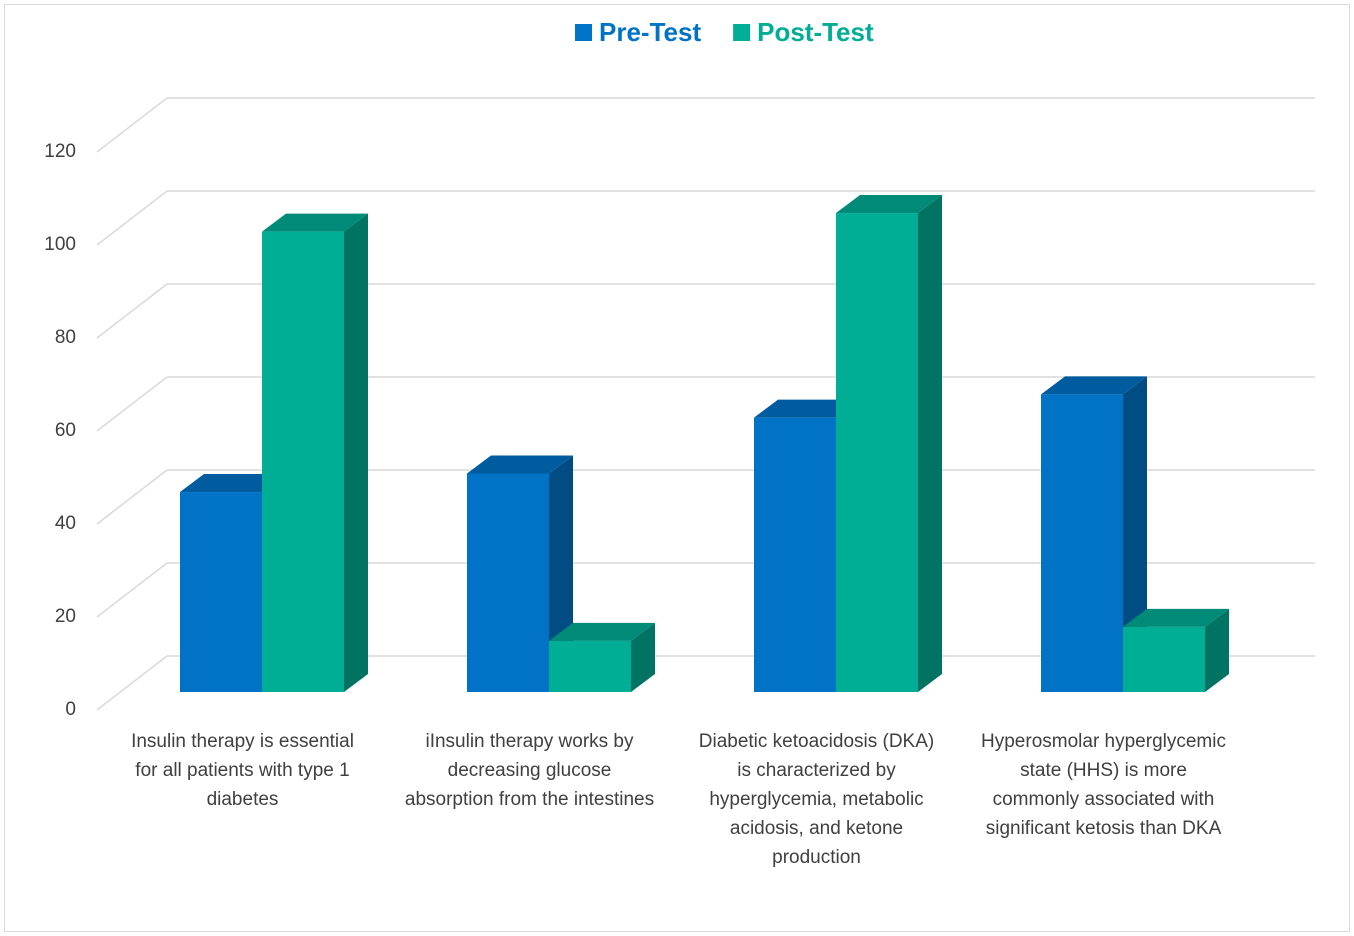  What do you see at coordinates (60, 244) in the screenshot?
I see `y-tick-label: 100` at bounding box center [60, 244].